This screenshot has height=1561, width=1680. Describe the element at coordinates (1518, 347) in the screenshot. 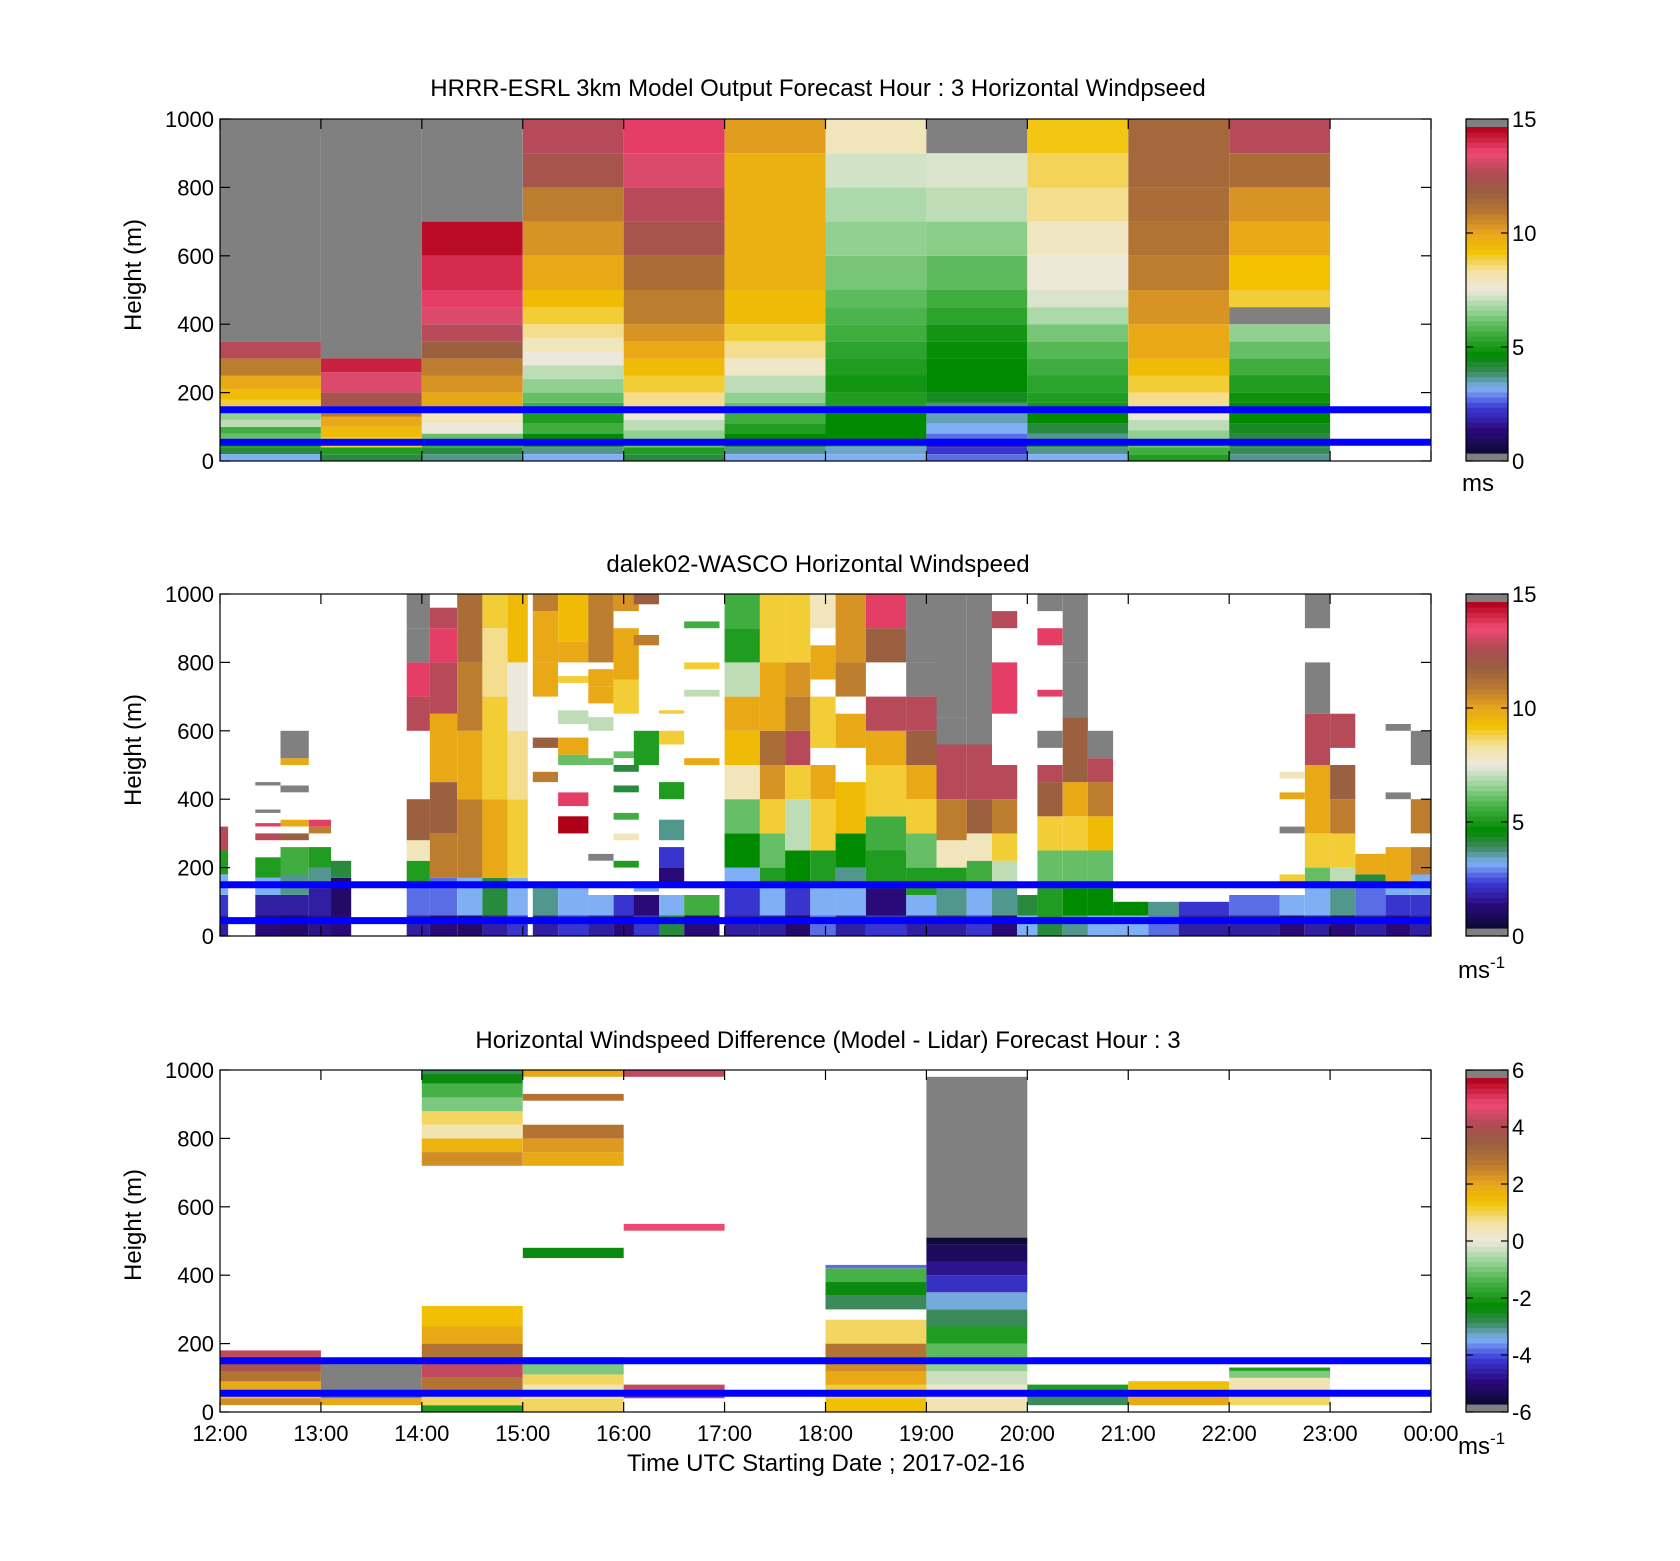

I see `colorbar-tick-label: 5` at that location.